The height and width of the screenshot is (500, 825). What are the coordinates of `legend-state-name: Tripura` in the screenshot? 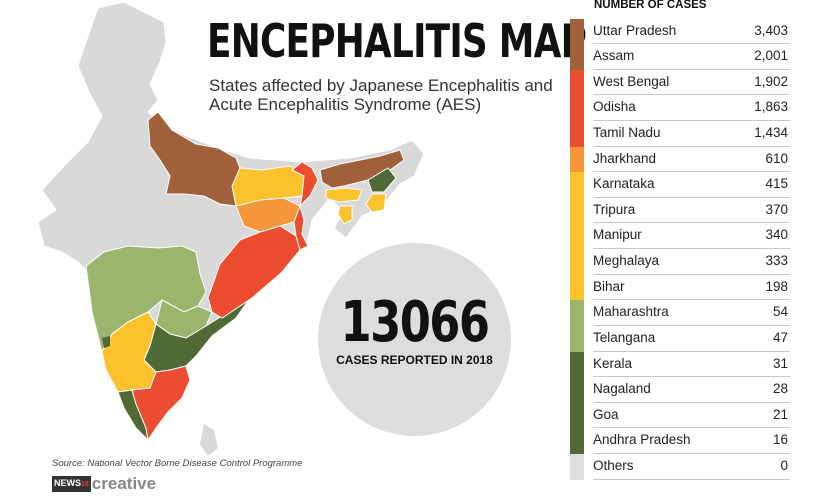 It's located at (614, 209).